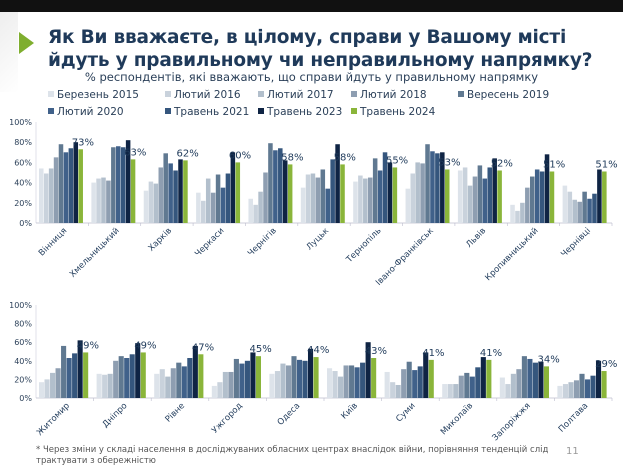  I want to click on legend-item: Лютий 2018, so click(389, 95).